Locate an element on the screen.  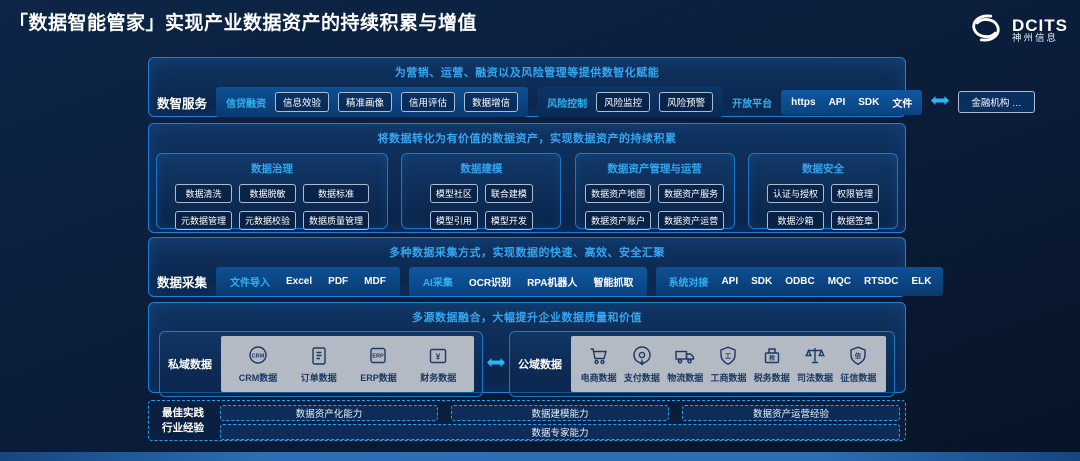
asset-management-box: 数据资产管理与运营 数据资产地图 数据资产服务 数据资产账户 数据资产运营 is located at coordinates (654, 191).